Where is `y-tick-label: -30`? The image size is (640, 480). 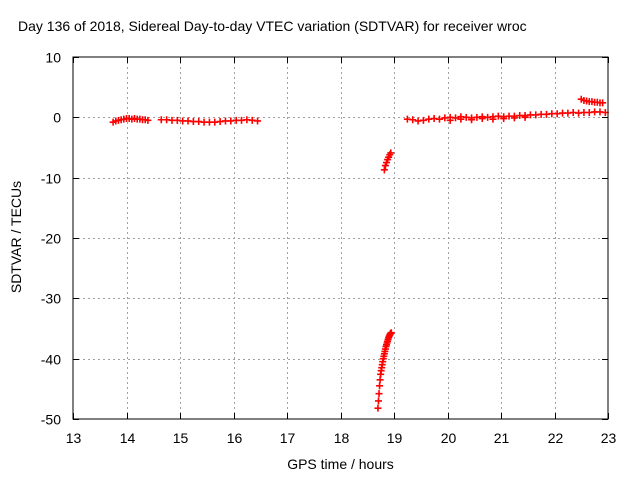
y-tick-label: -30 is located at coordinates (51, 299).